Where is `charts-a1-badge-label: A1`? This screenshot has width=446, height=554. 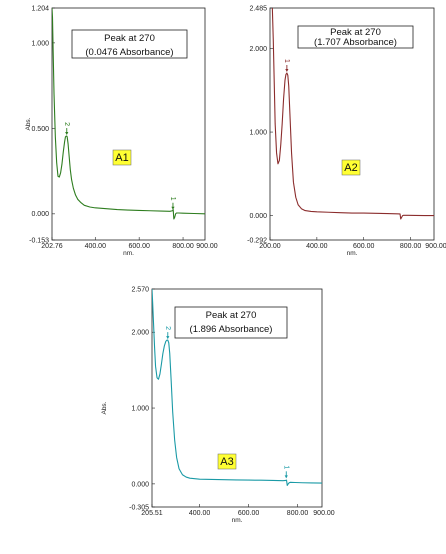
charts-a1-badge-label: A1 is located at coordinates (121, 158).